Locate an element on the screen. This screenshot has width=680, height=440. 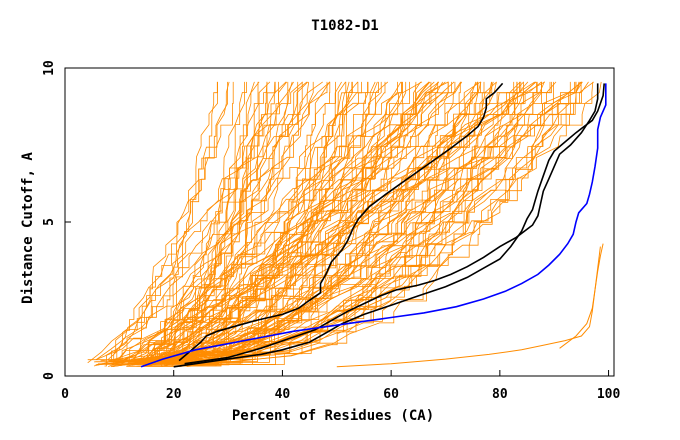
x-tick-label: 80 is located at coordinates (500, 394).